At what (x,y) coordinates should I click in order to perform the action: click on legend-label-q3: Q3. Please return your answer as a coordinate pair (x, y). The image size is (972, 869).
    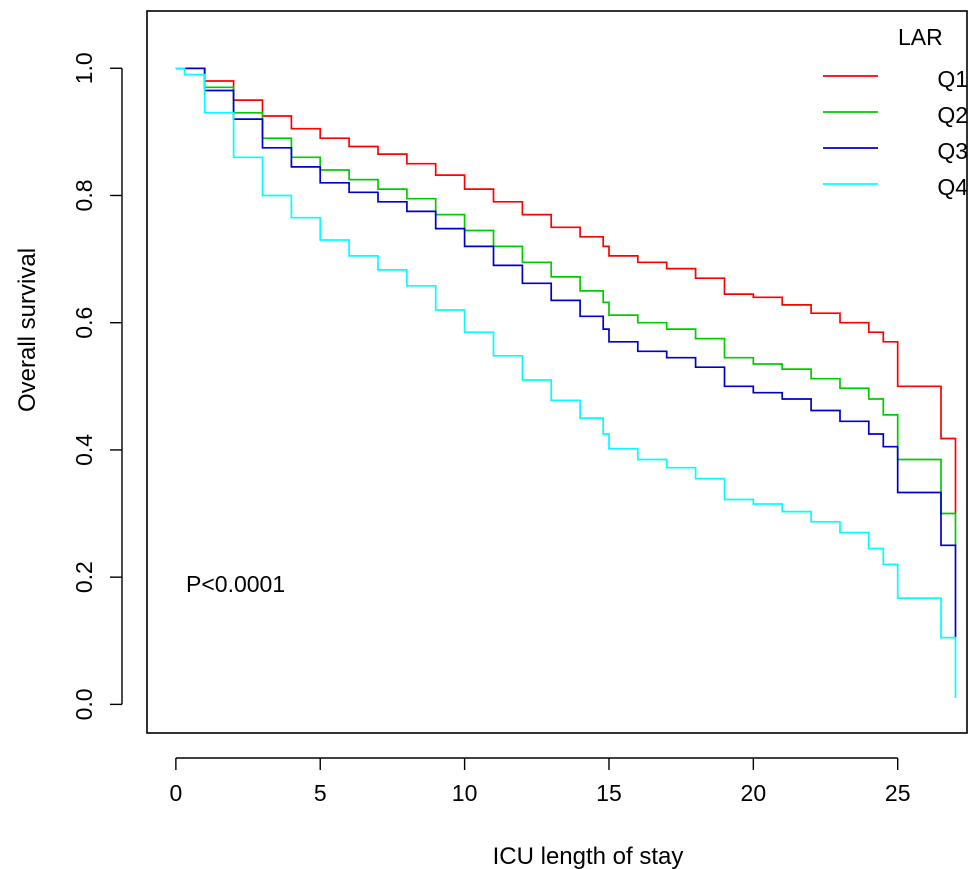
    Looking at the image, I should click on (952, 151).